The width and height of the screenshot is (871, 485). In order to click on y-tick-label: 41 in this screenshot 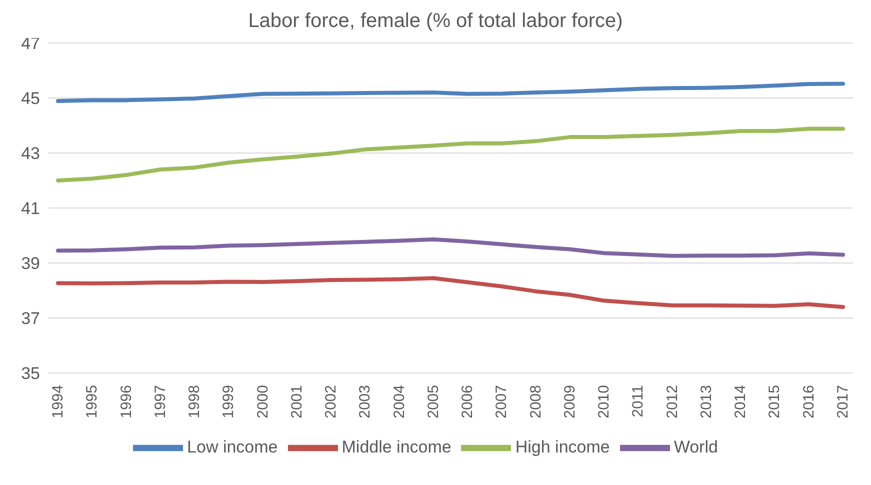, I will do `click(30, 208)`.